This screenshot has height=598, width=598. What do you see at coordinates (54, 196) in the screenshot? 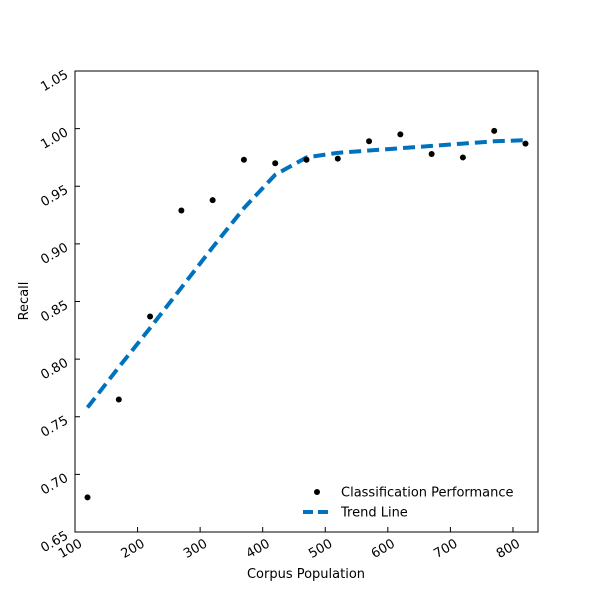
I see `y-tick-label: 0.95` at bounding box center [54, 196].